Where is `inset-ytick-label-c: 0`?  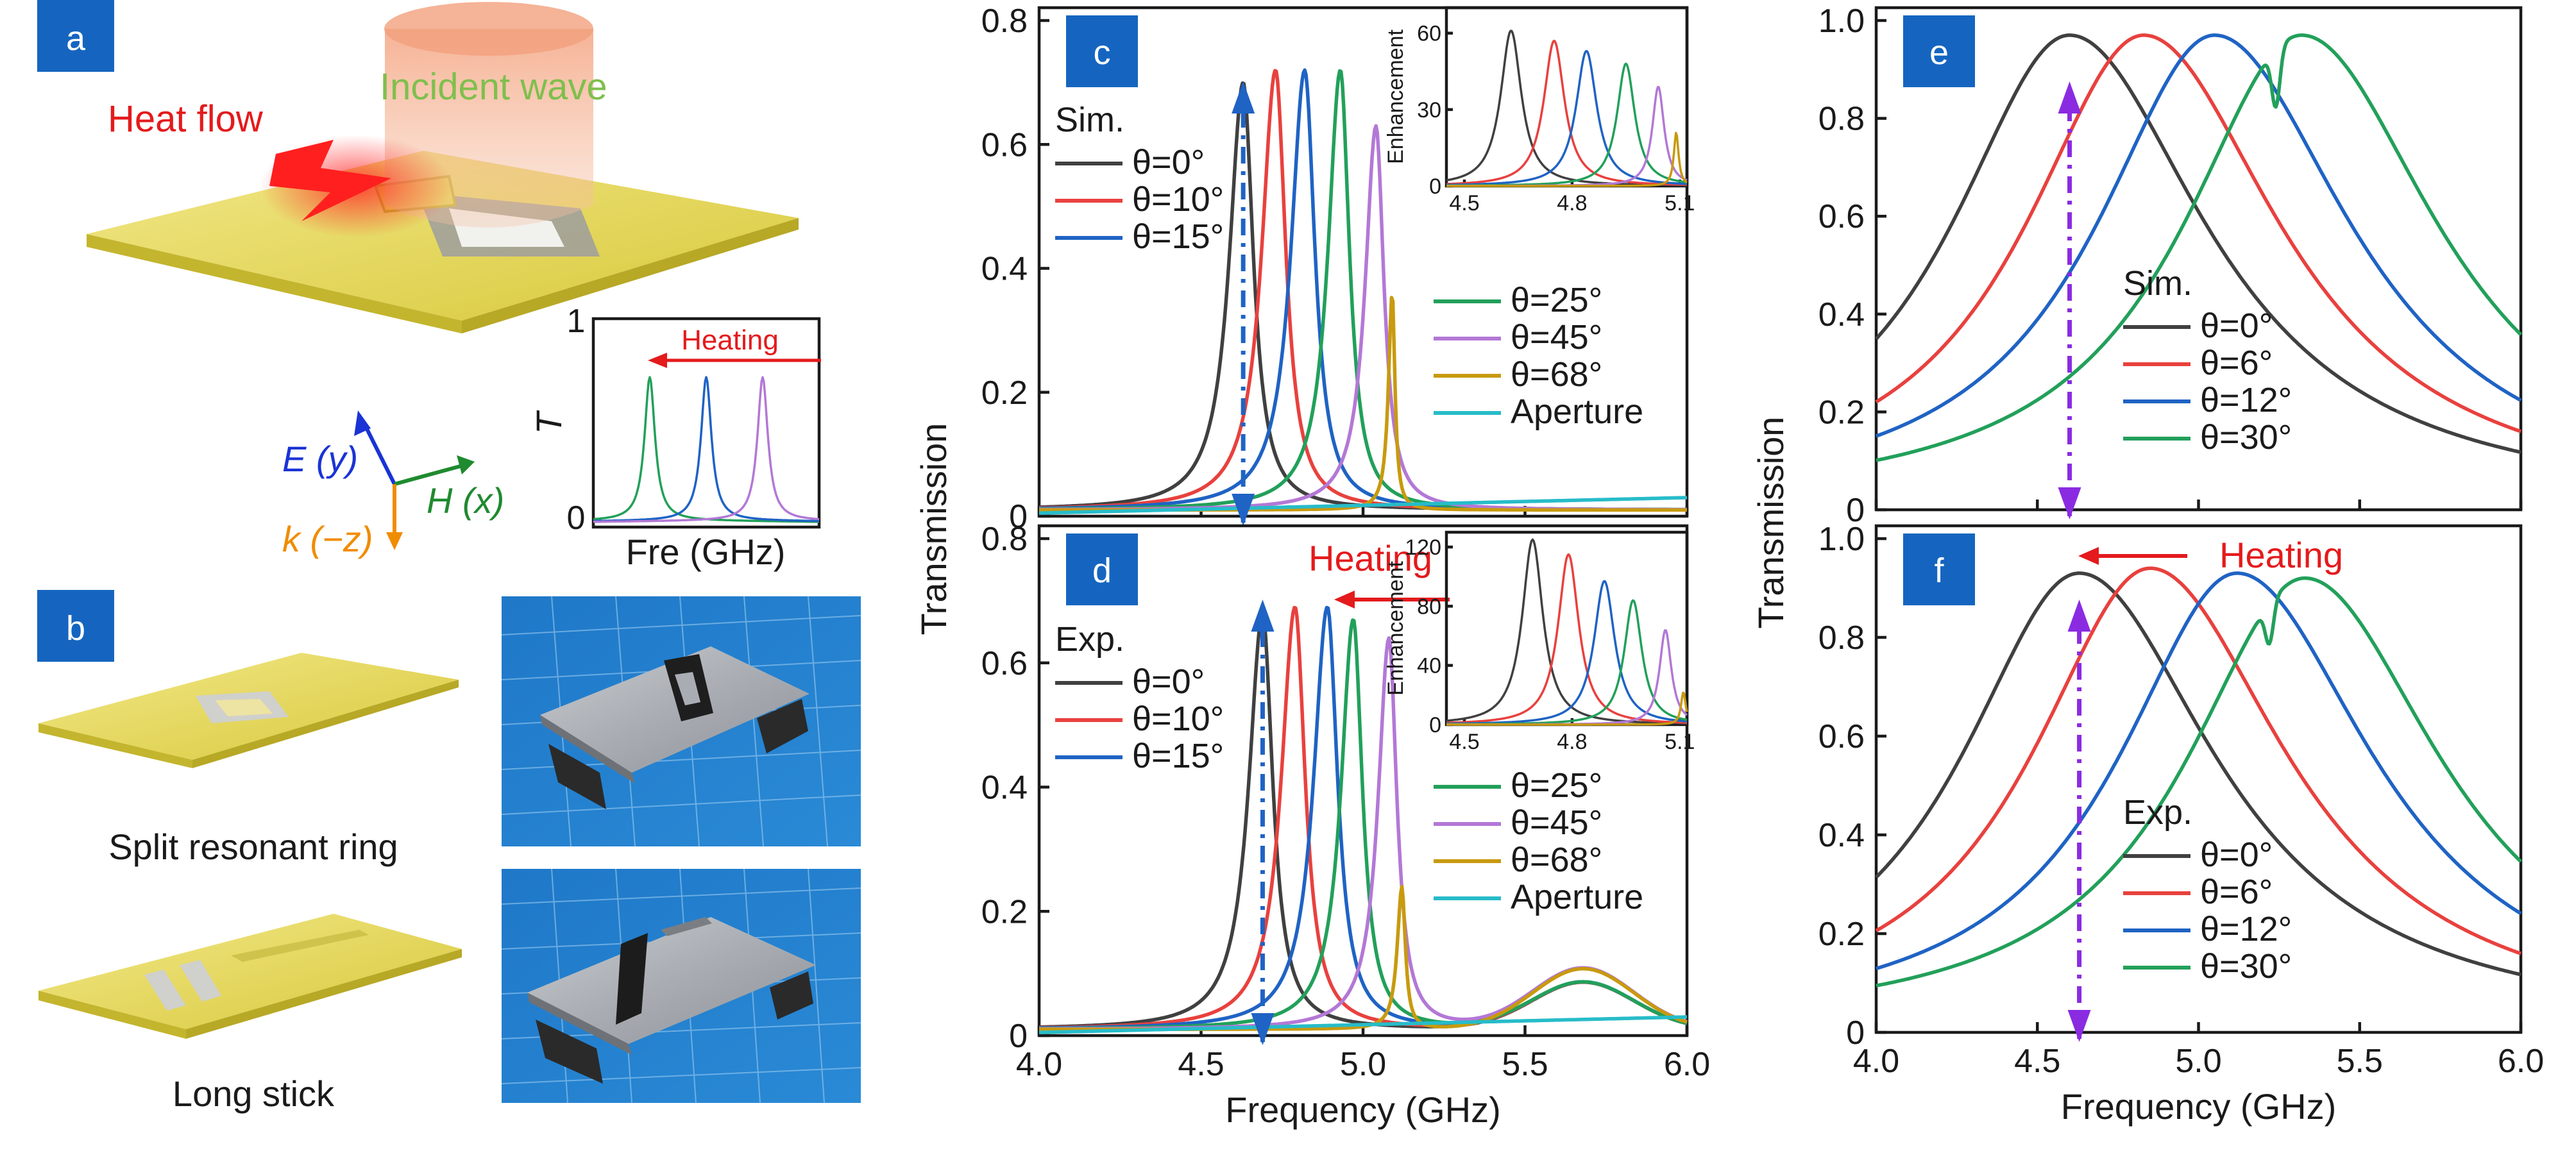
inset-ytick-label-c: 0 is located at coordinates (1435, 187).